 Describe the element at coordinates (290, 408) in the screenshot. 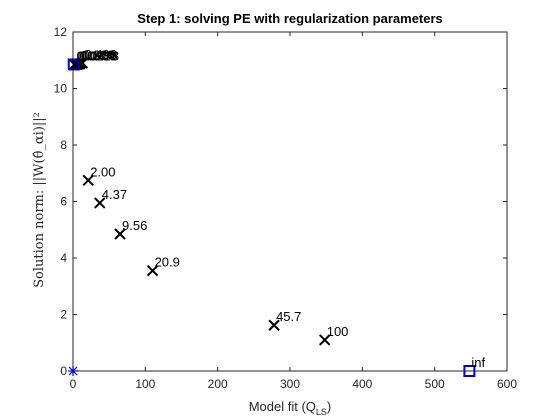

I see `x-axis-label: Model fit (QLS)` at that location.